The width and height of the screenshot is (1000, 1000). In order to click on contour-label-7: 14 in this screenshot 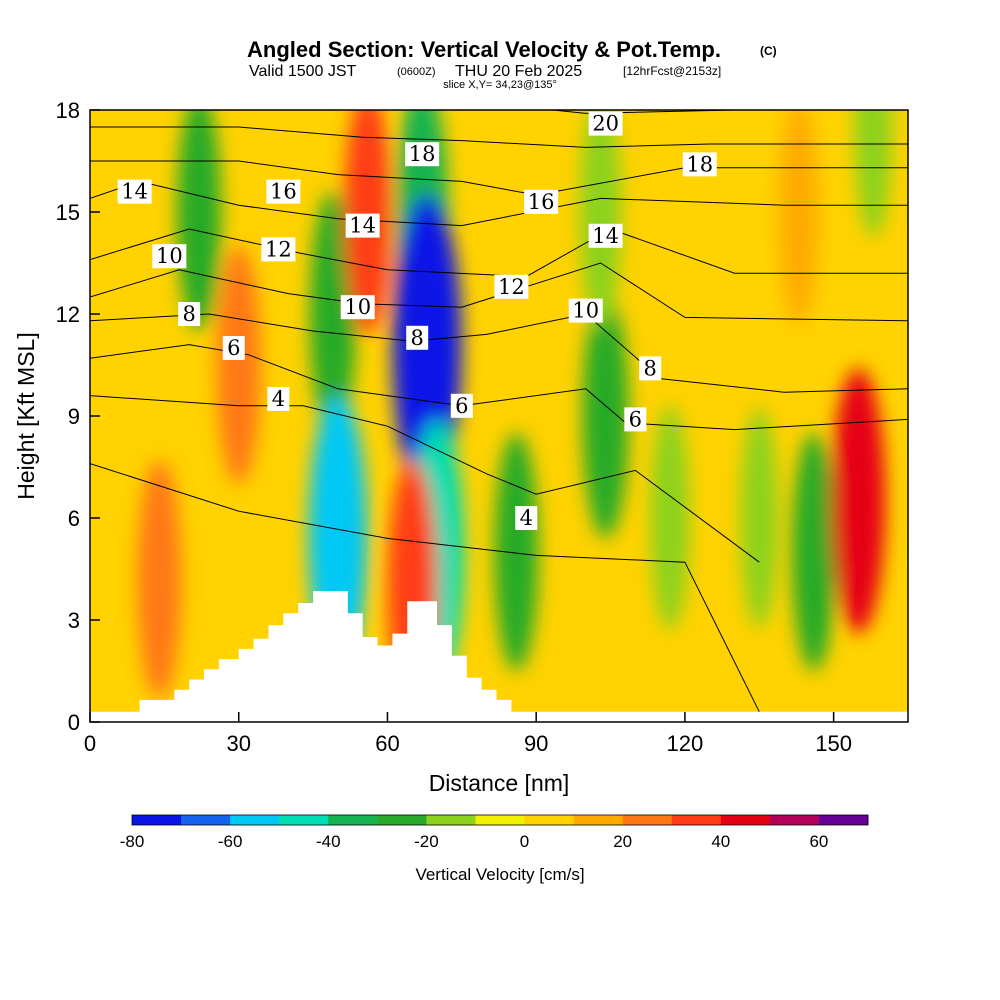, I will do `click(362, 226)`.